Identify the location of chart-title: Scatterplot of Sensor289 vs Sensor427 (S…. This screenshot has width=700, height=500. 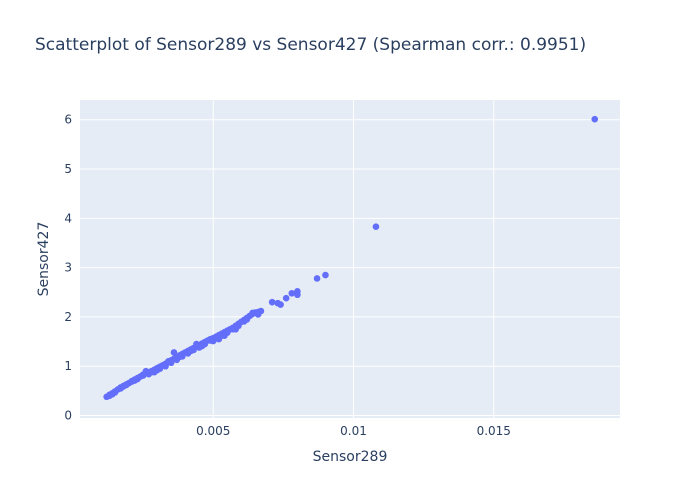
(310, 45).